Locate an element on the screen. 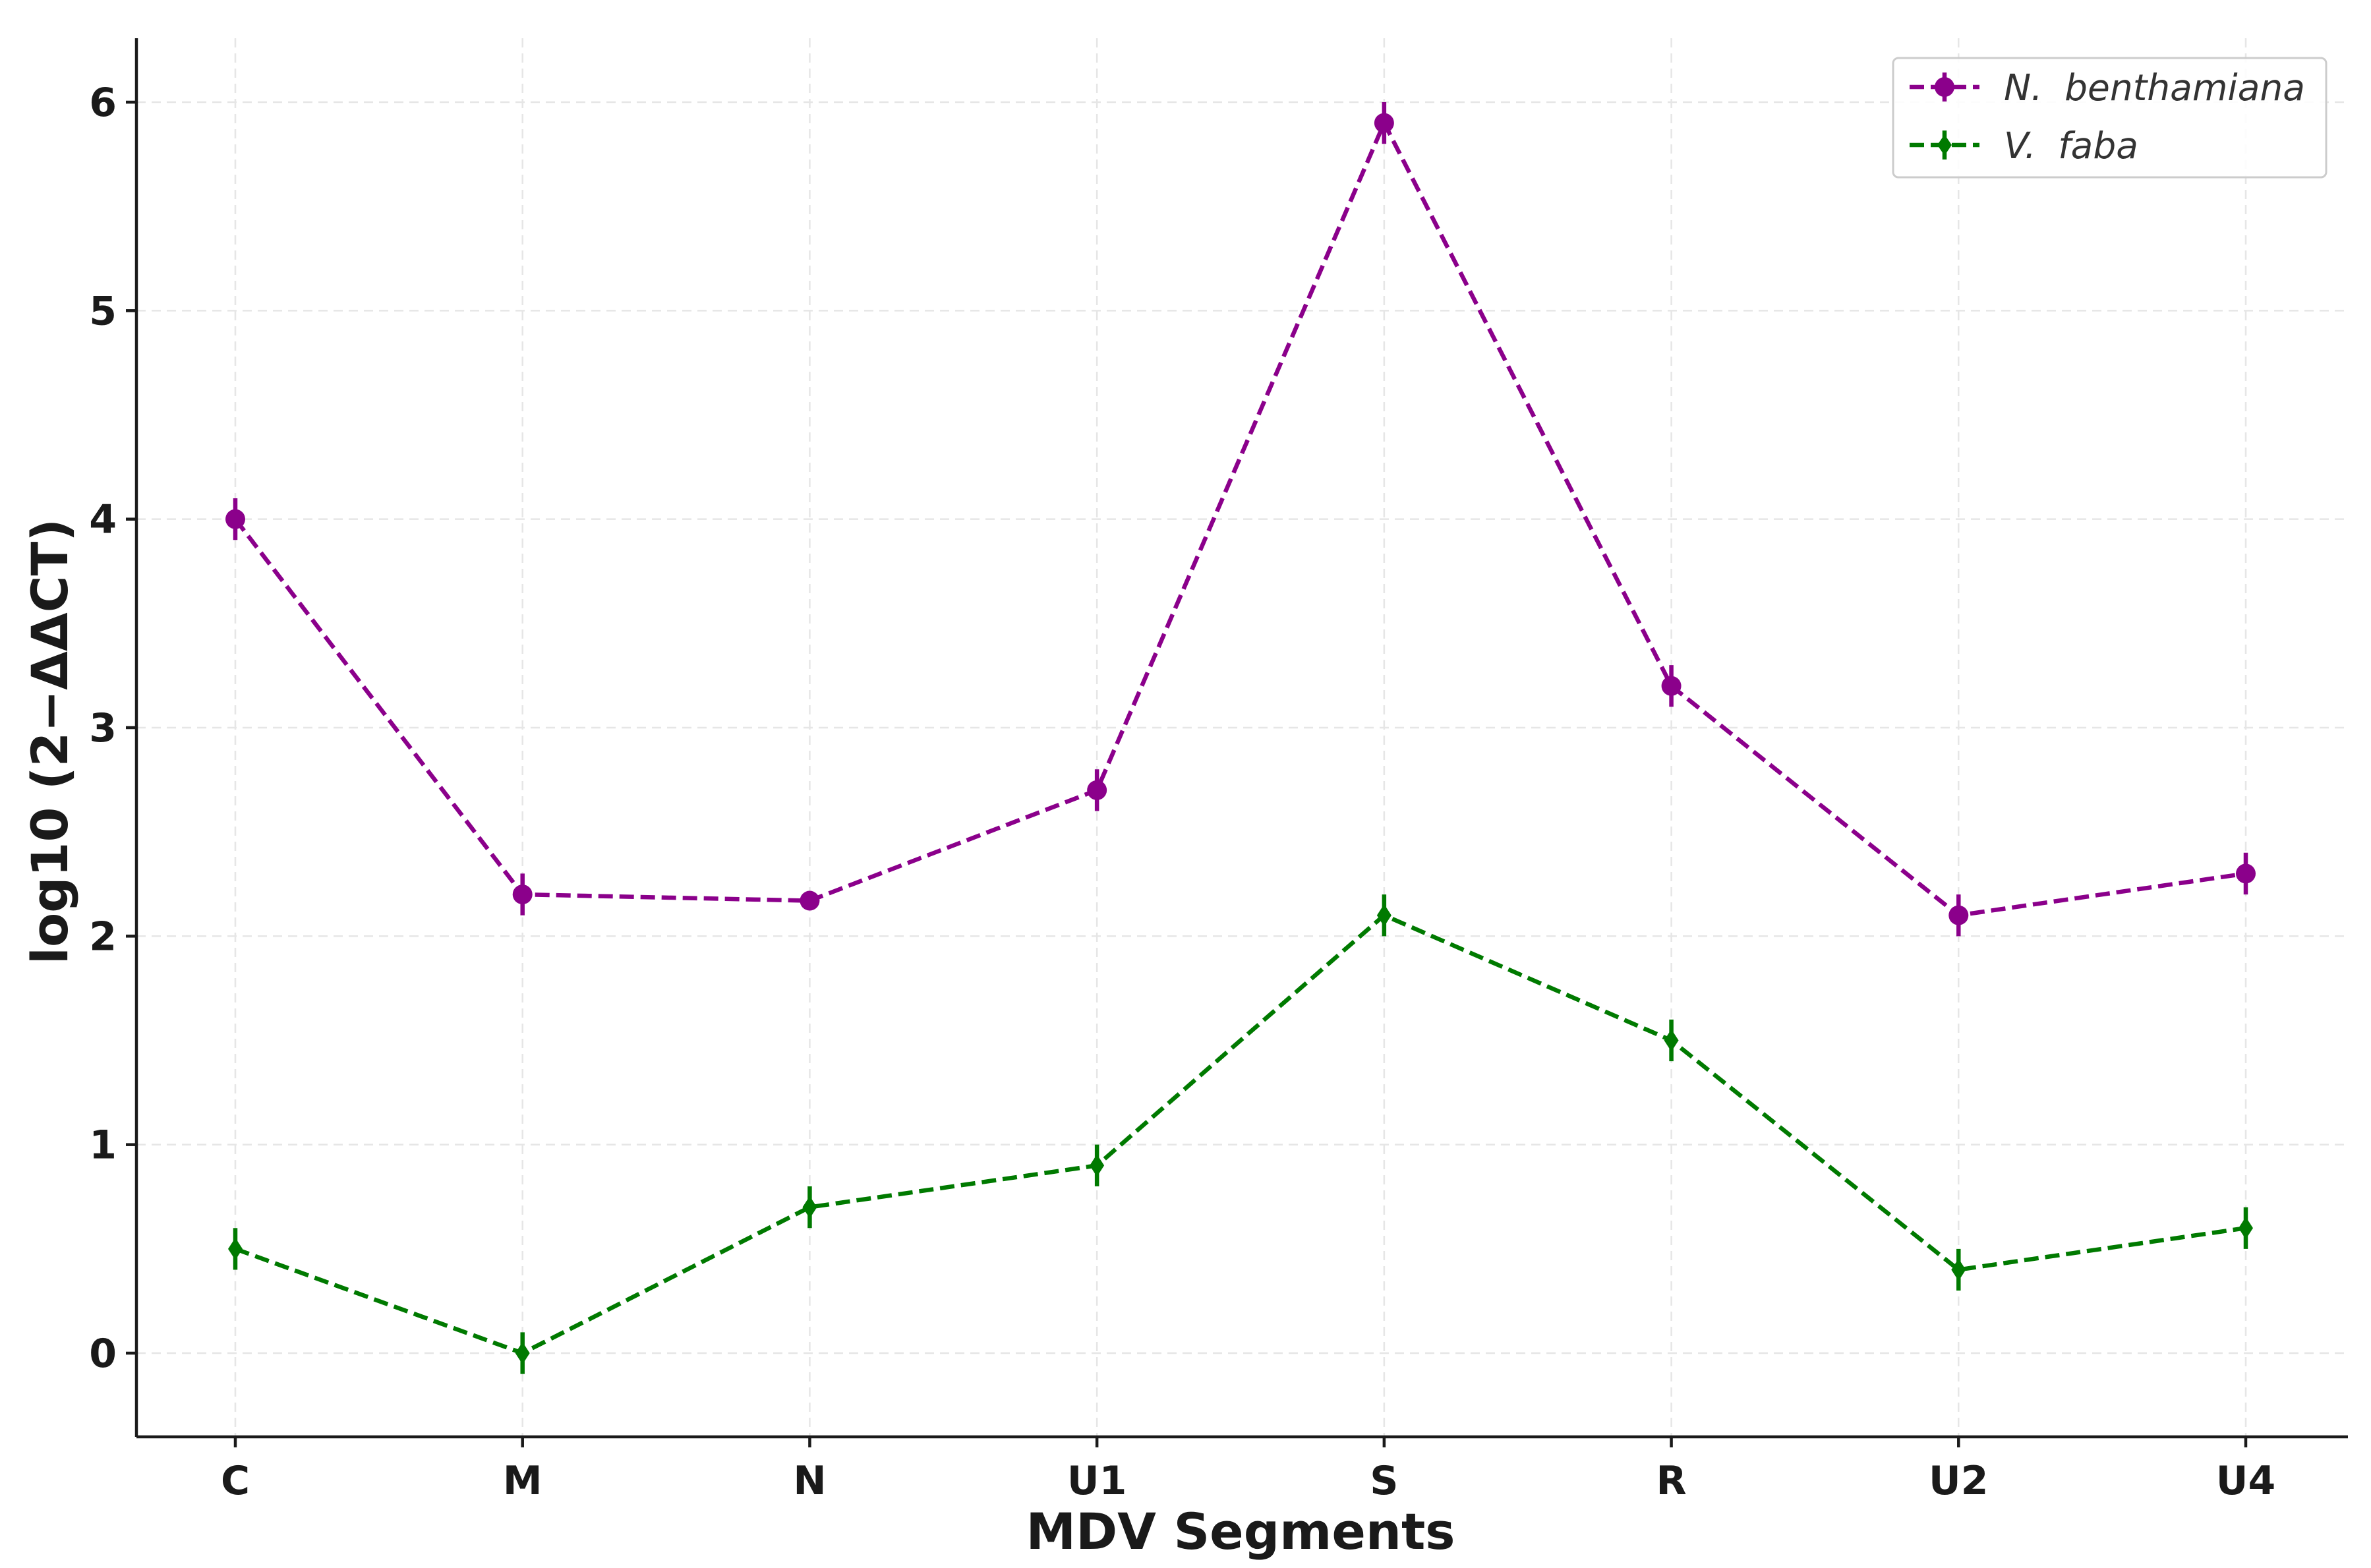  x-tick-label: C is located at coordinates (235, 1481).